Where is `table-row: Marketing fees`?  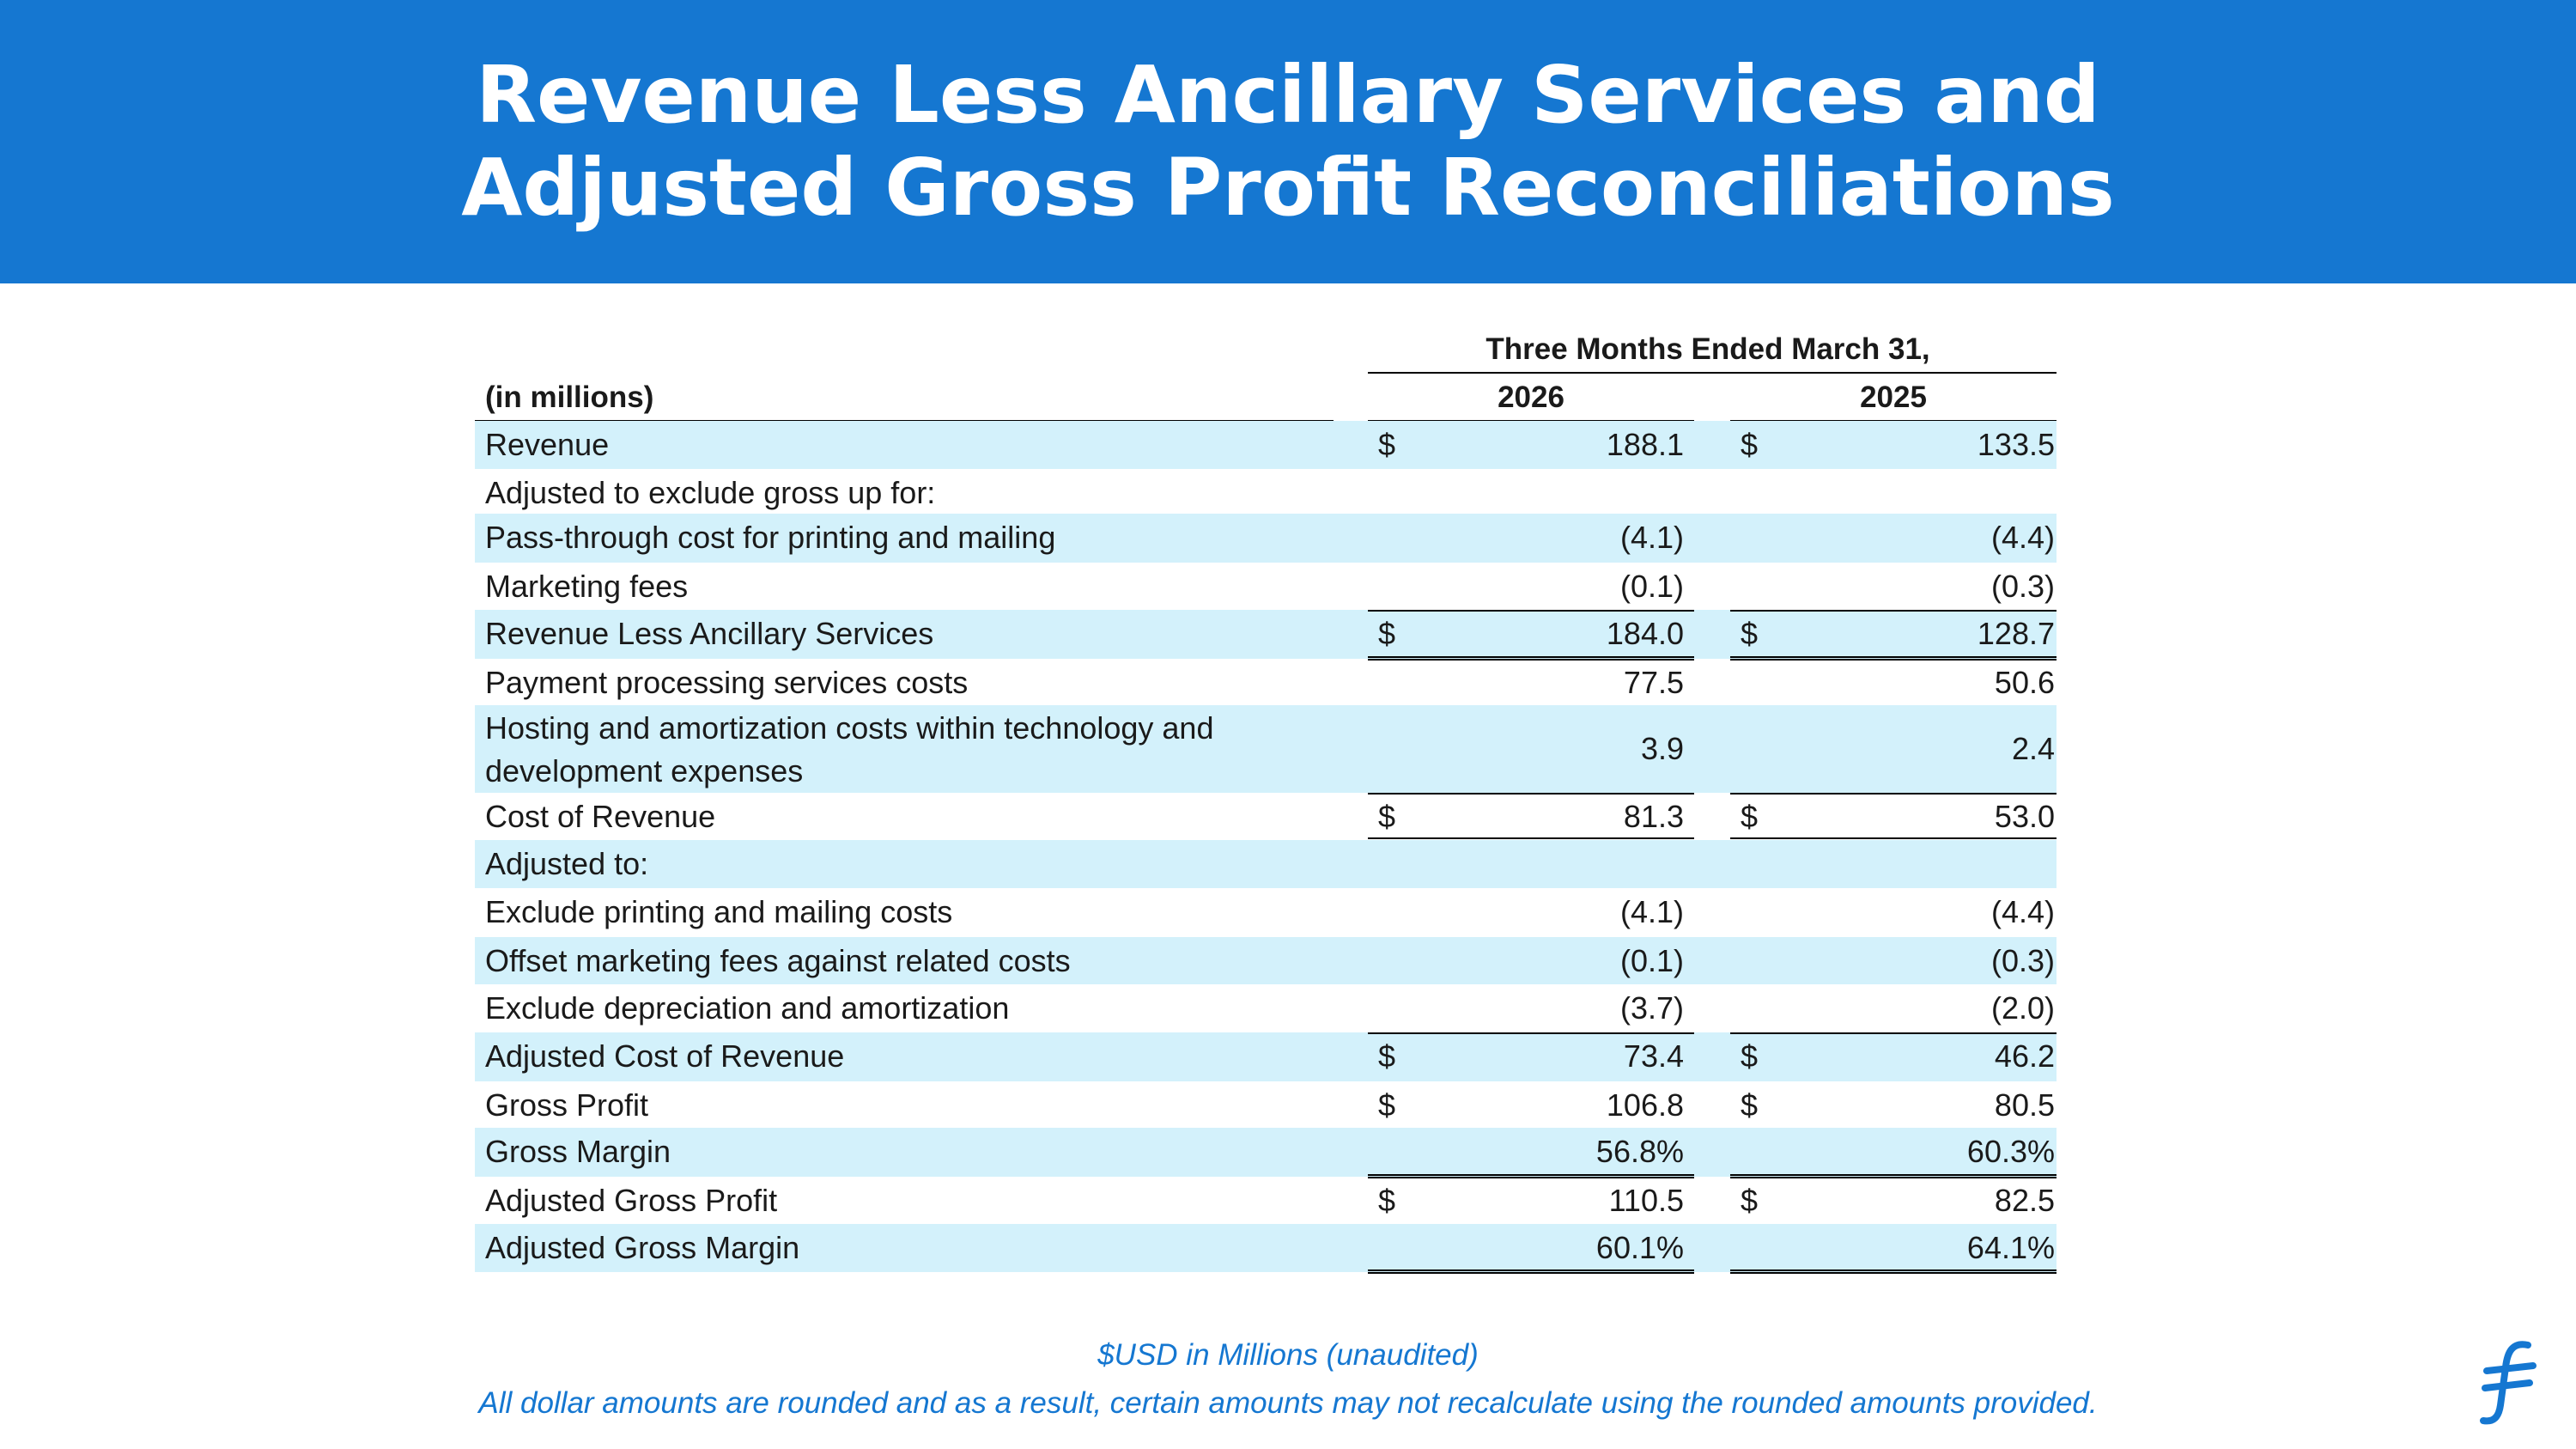 table-row: Marketing fees is located at coordinates (904, 586).